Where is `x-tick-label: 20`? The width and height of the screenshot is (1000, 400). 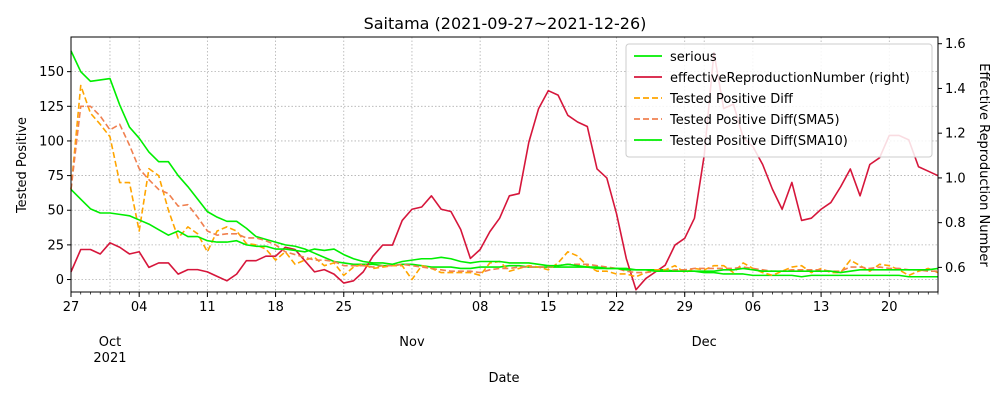
x-tick-label: 20 is located at coordinates (889, 307).